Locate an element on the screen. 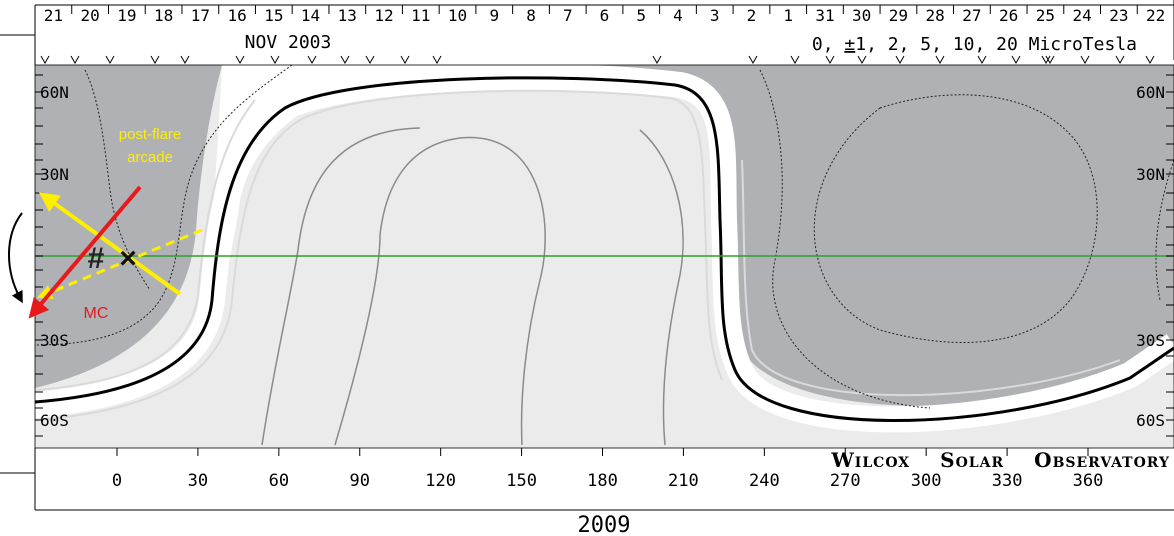  mc-axis-arrow is located at coordinates (85, 252).